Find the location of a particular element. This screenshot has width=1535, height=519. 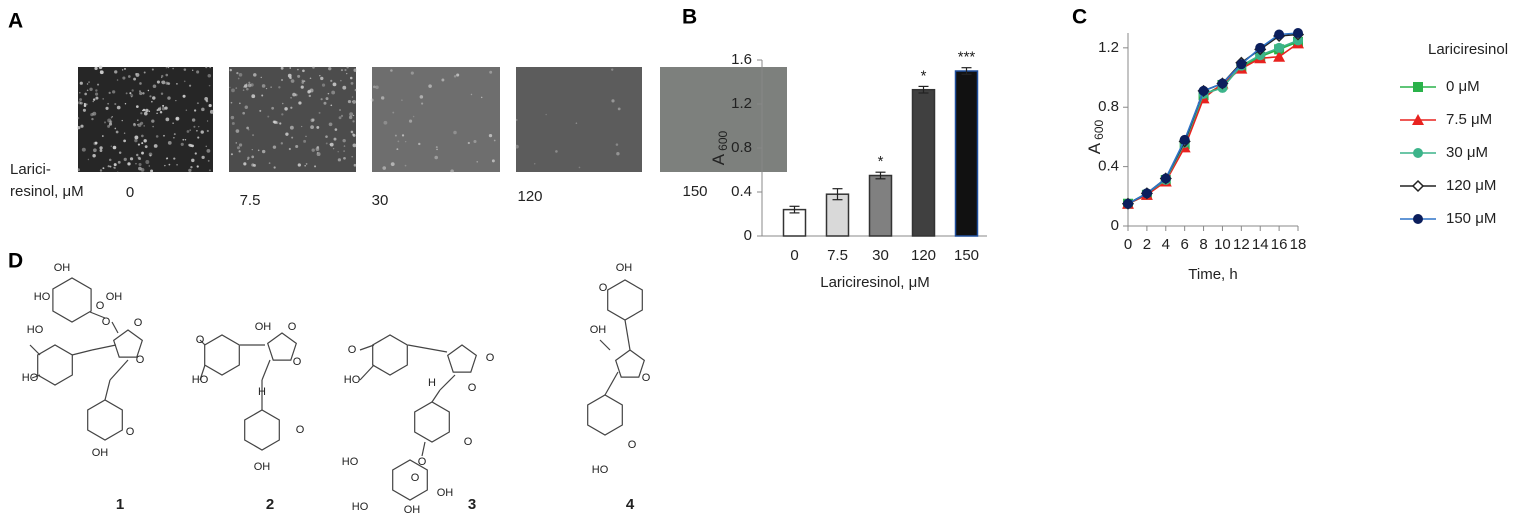

x-tick-label: 120 is located at coordinates (923, 255).